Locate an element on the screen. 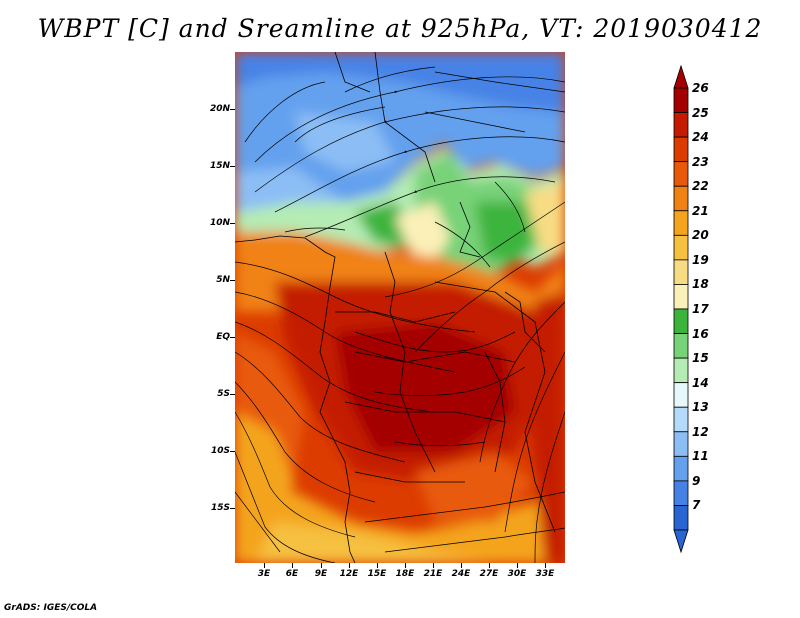 Image resolution: width=800 pixels, height=618 pixels. colorbar-label: 19 is located at coordinates (700, 259).